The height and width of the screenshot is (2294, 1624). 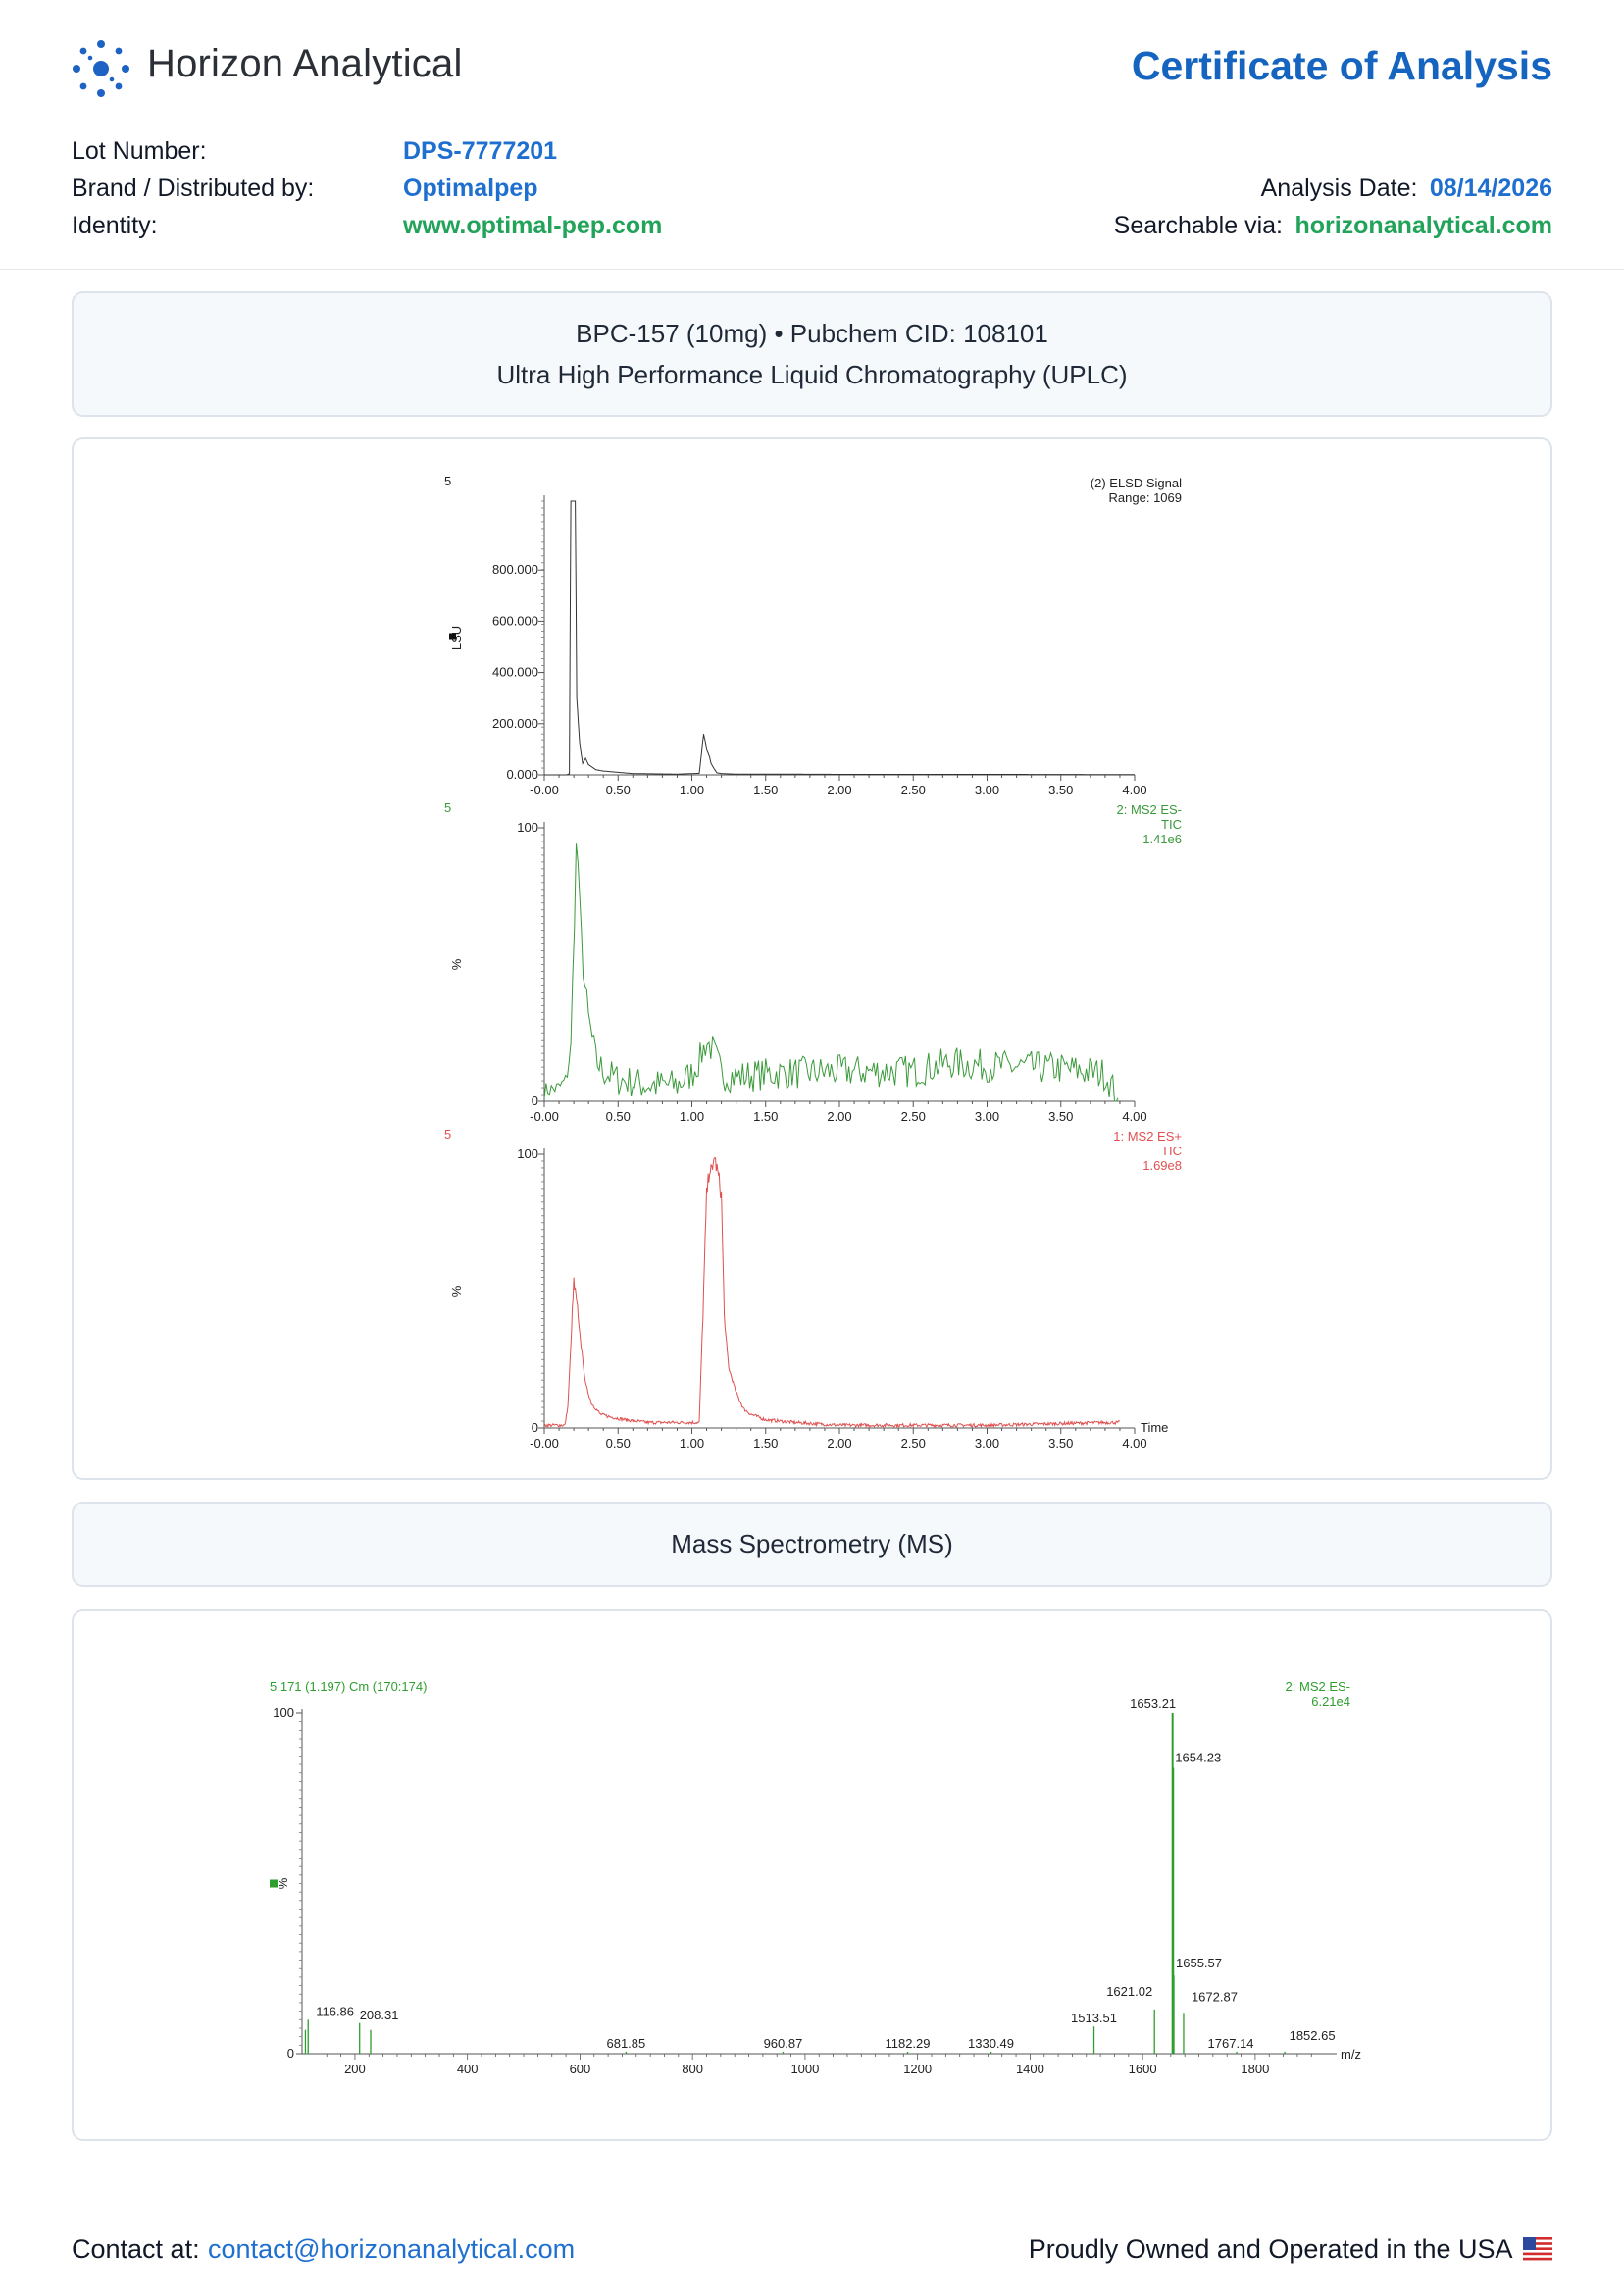 What do you see at coordinates (1129, 1991) in the screenshot?
I see `peak-label: 1621.02` at bounding box center [1129, 1991].